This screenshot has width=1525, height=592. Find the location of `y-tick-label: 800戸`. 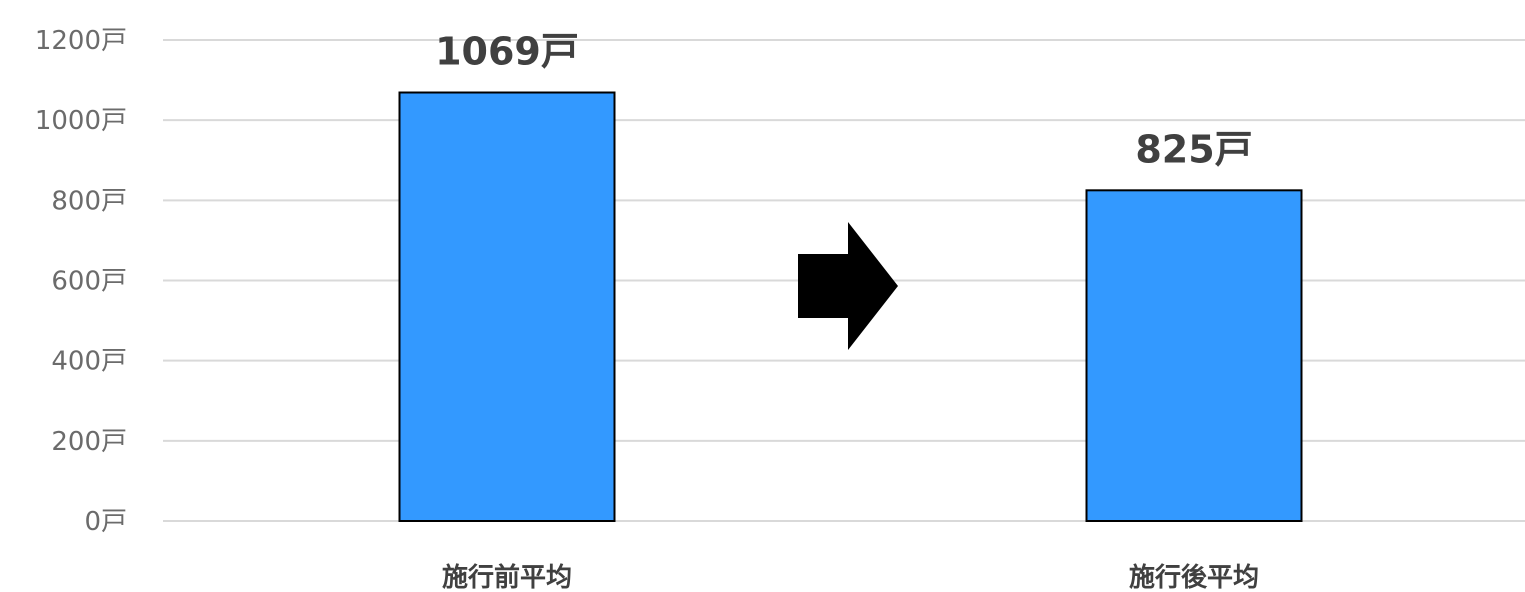

y-tick-label: 800戸 is located at coordinates (89, 201).